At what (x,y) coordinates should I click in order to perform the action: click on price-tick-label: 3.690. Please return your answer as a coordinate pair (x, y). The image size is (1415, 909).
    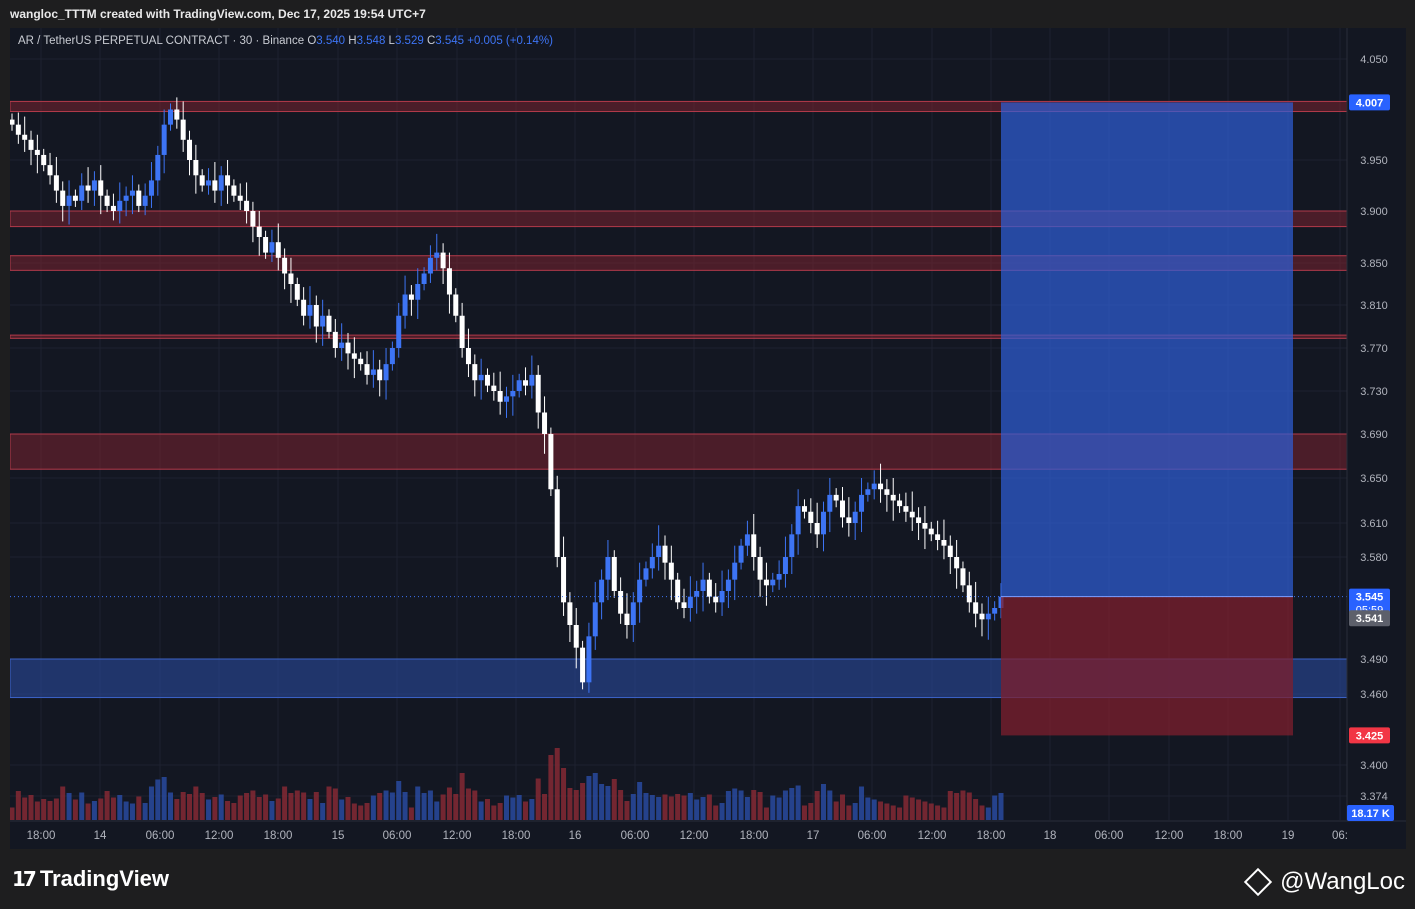
    Looking at the image, I should click on (1374, 435).